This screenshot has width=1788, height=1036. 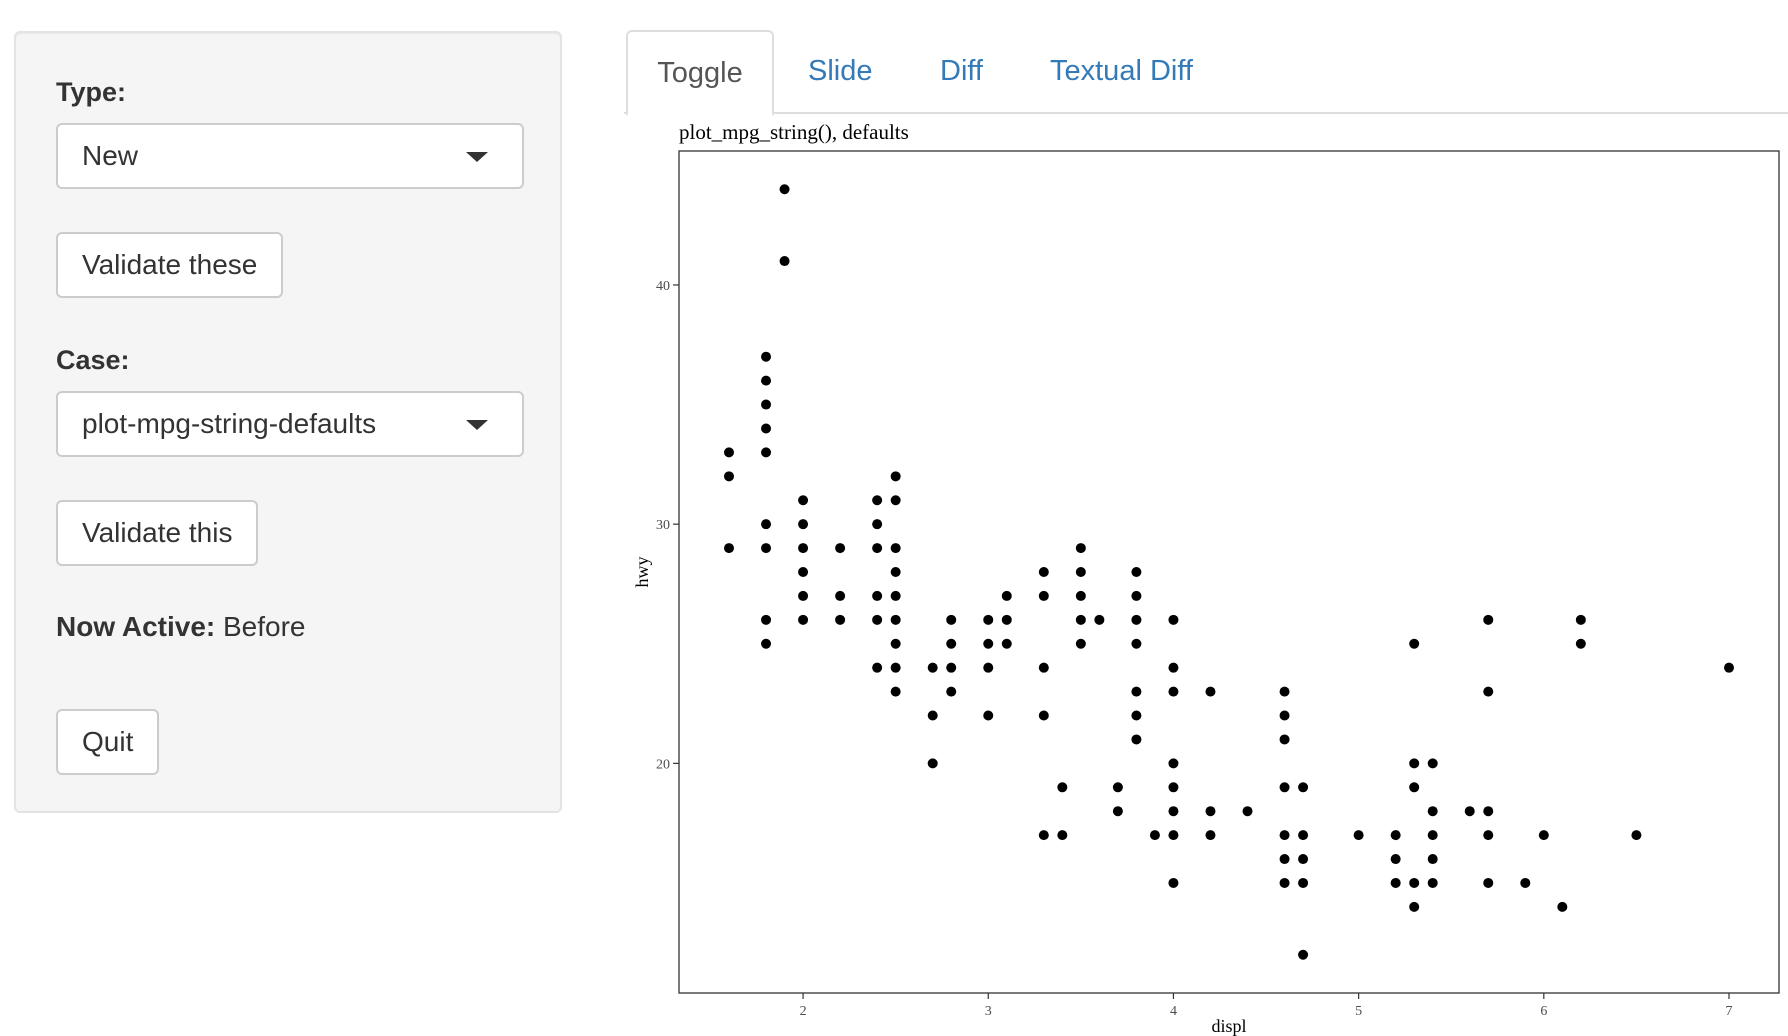 I want to click on y-tick-label: 40, so click(x=663, y=286).